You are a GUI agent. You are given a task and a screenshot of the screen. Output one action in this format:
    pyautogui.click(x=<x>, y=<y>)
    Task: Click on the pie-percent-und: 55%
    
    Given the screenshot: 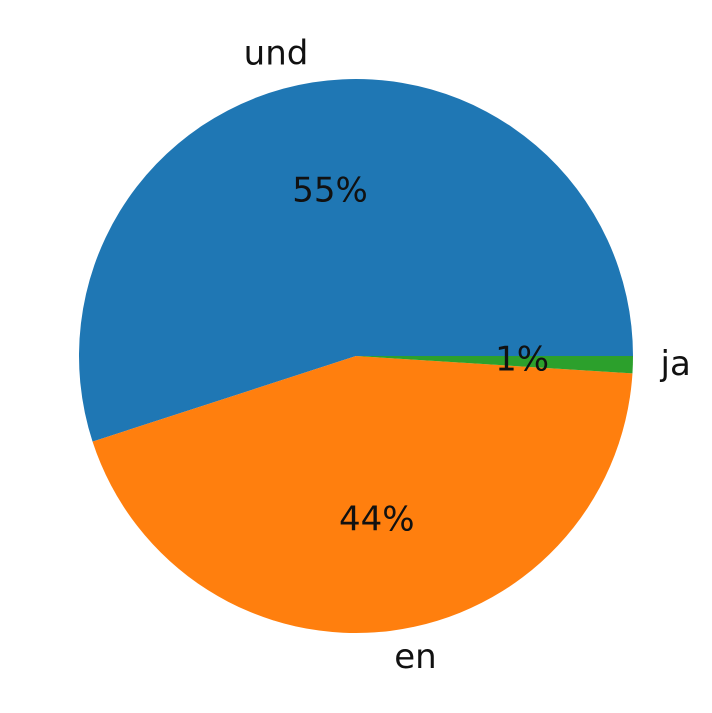 What is the action you would take?
    pyautogui.click(x=330, y=190)
    